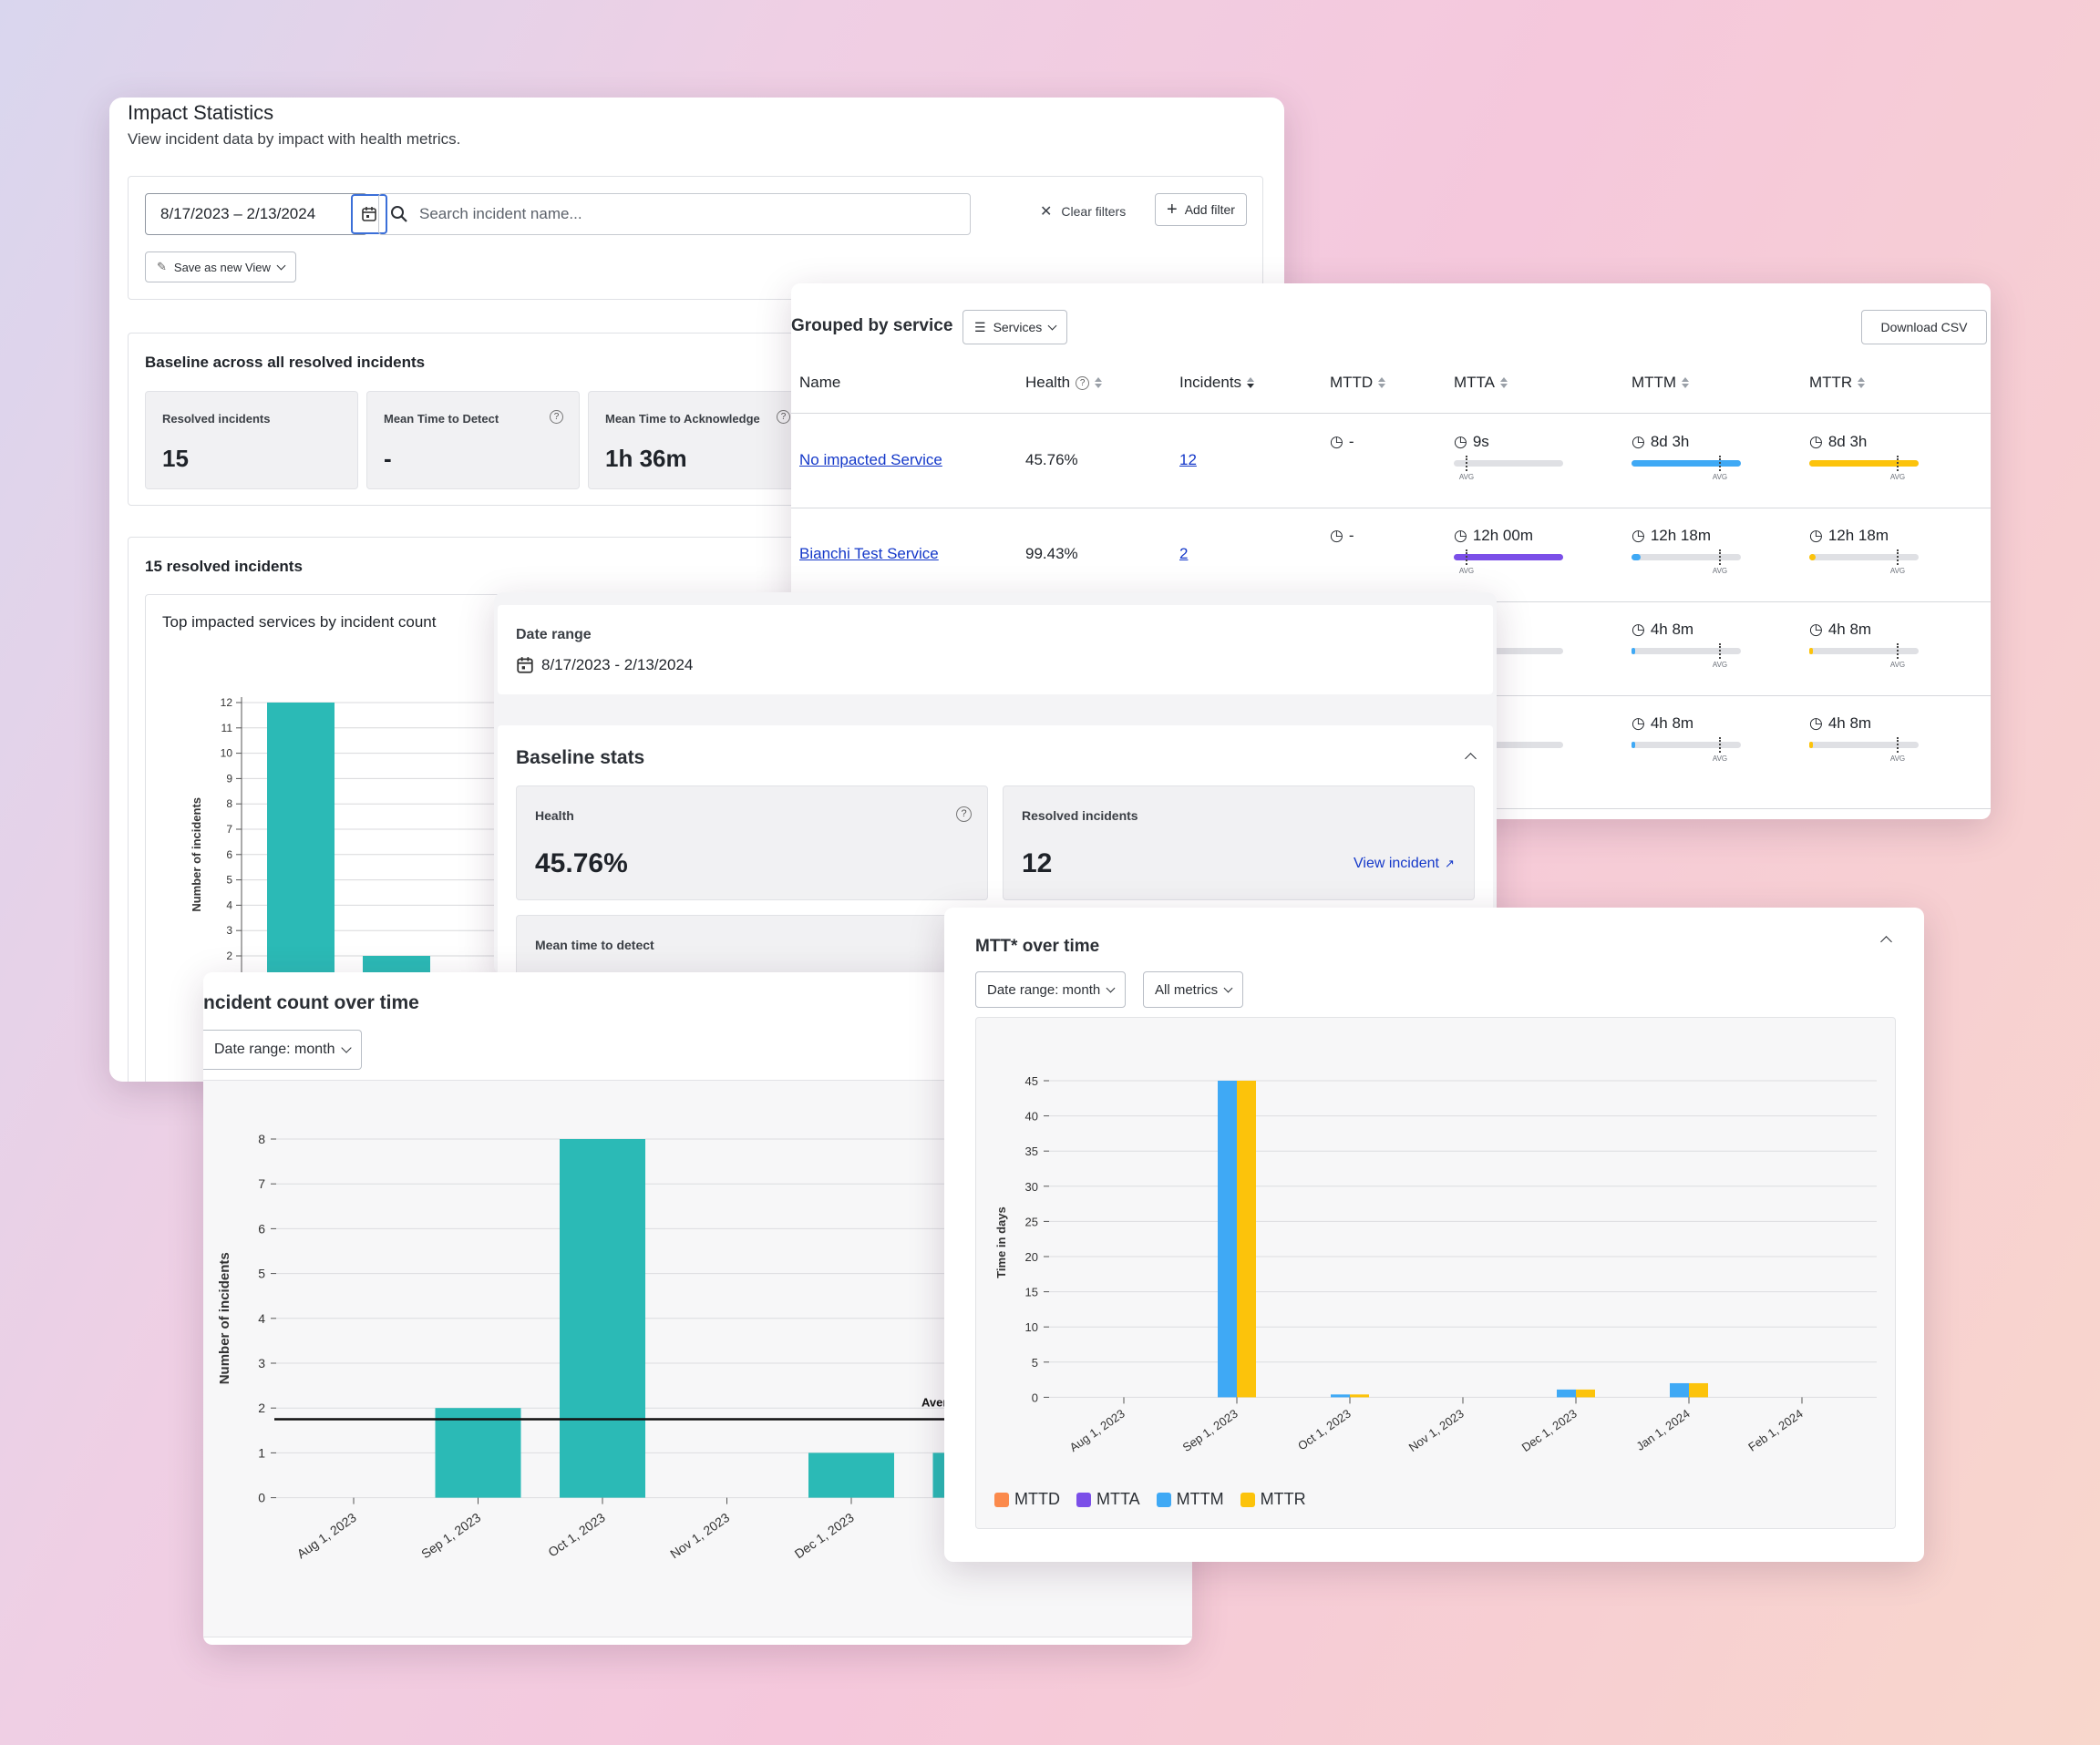  I want to click on view-incident-link: View incident ↗, so click(1405, 864).